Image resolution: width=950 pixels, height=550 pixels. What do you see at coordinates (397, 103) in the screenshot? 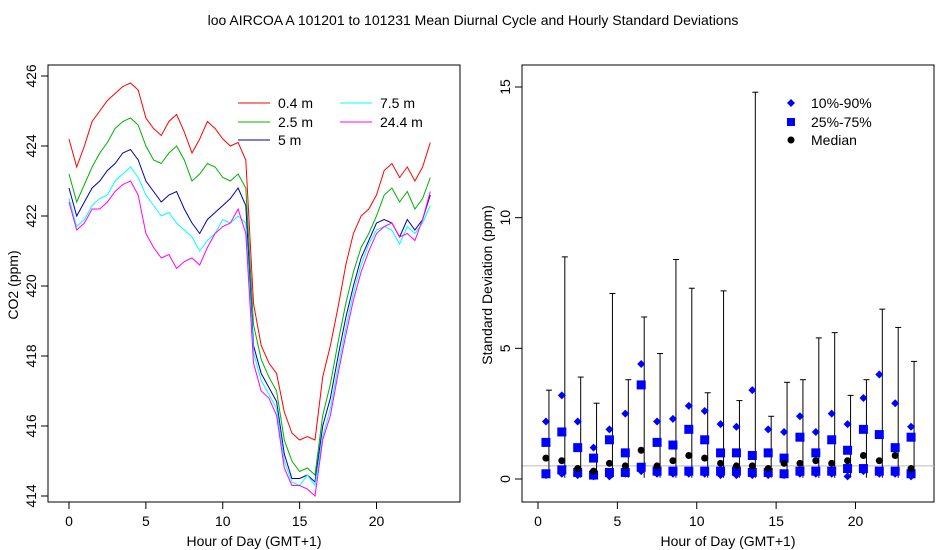
I see `co2-legend-label: 7.5 m` at bounding box center [397, 103].